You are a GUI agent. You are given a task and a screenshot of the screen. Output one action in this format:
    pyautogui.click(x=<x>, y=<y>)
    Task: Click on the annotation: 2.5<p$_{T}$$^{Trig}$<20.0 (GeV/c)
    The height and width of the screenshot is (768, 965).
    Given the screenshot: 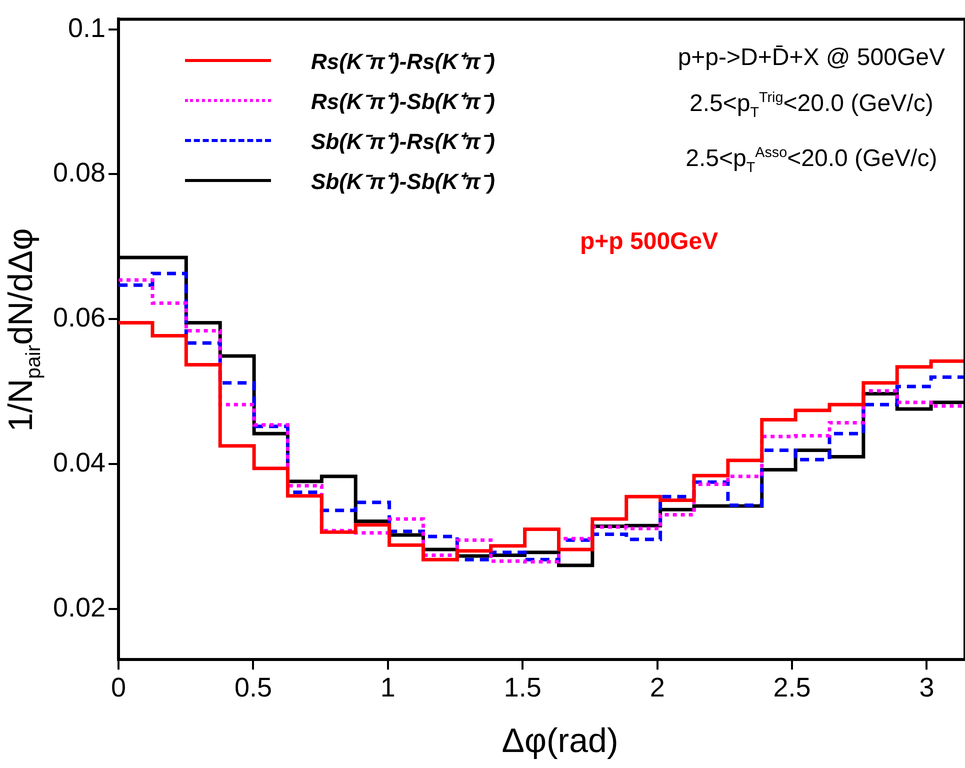 What is the action you would take?
    pyautogui.click(x=811, y=106)
    